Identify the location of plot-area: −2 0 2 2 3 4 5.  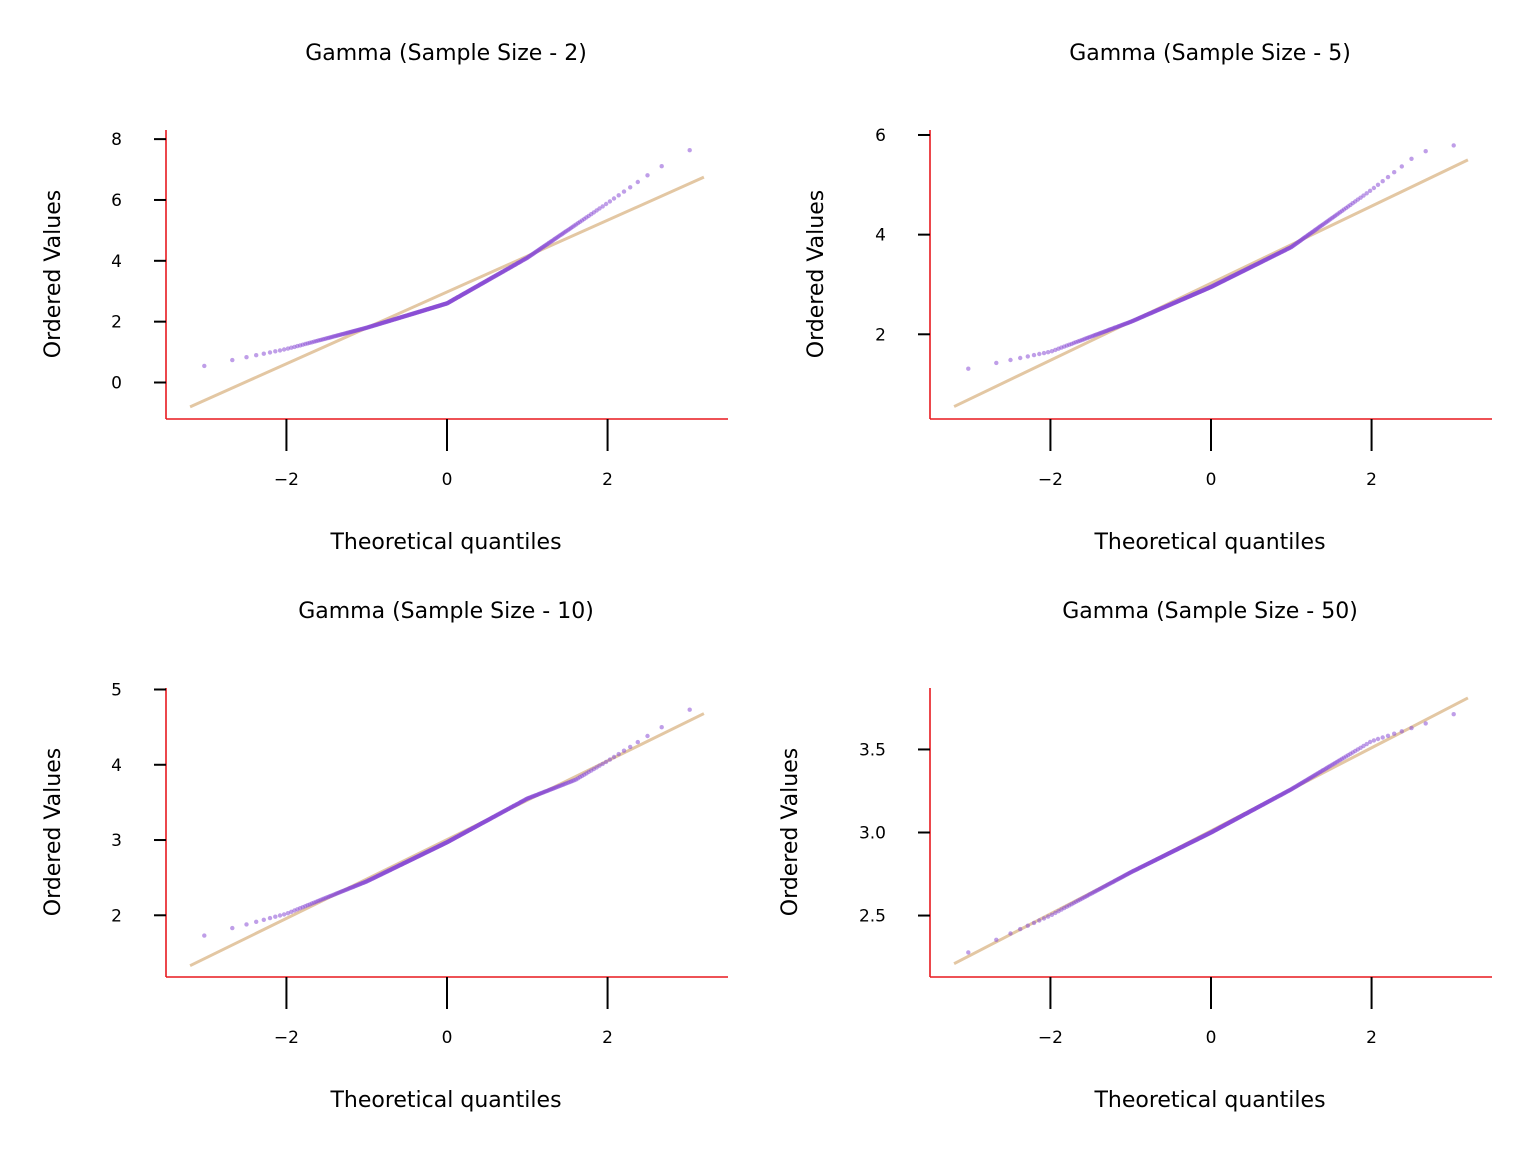
(419, 864).